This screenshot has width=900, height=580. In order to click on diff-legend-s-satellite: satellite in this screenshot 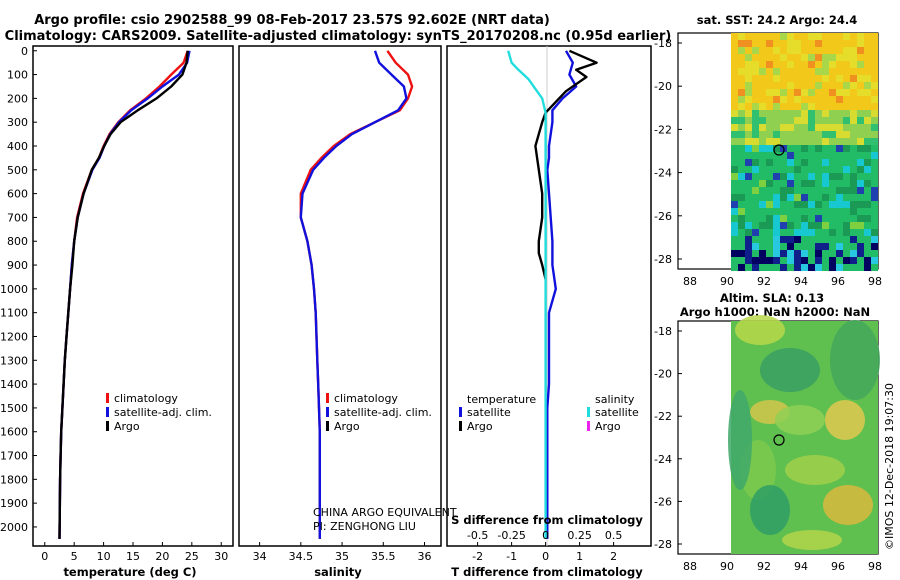, I will do `click(617, 412)`.